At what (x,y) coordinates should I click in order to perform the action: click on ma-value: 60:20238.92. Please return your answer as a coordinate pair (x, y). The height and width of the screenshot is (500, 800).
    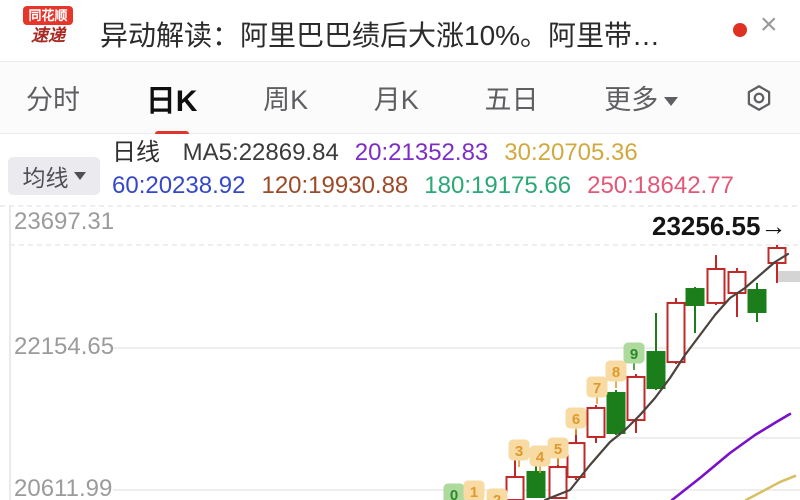
    Looking at the image, I should click on (179, 185).